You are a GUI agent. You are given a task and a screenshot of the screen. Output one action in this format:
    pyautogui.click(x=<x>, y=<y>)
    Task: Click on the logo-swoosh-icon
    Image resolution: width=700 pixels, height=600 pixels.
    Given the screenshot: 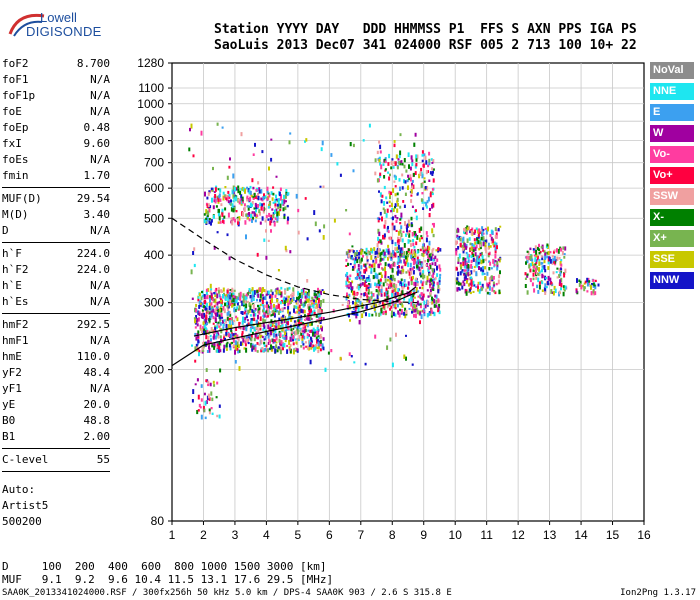 What is the action you would take?
    pyautogui.click(x=26, y=25)
    